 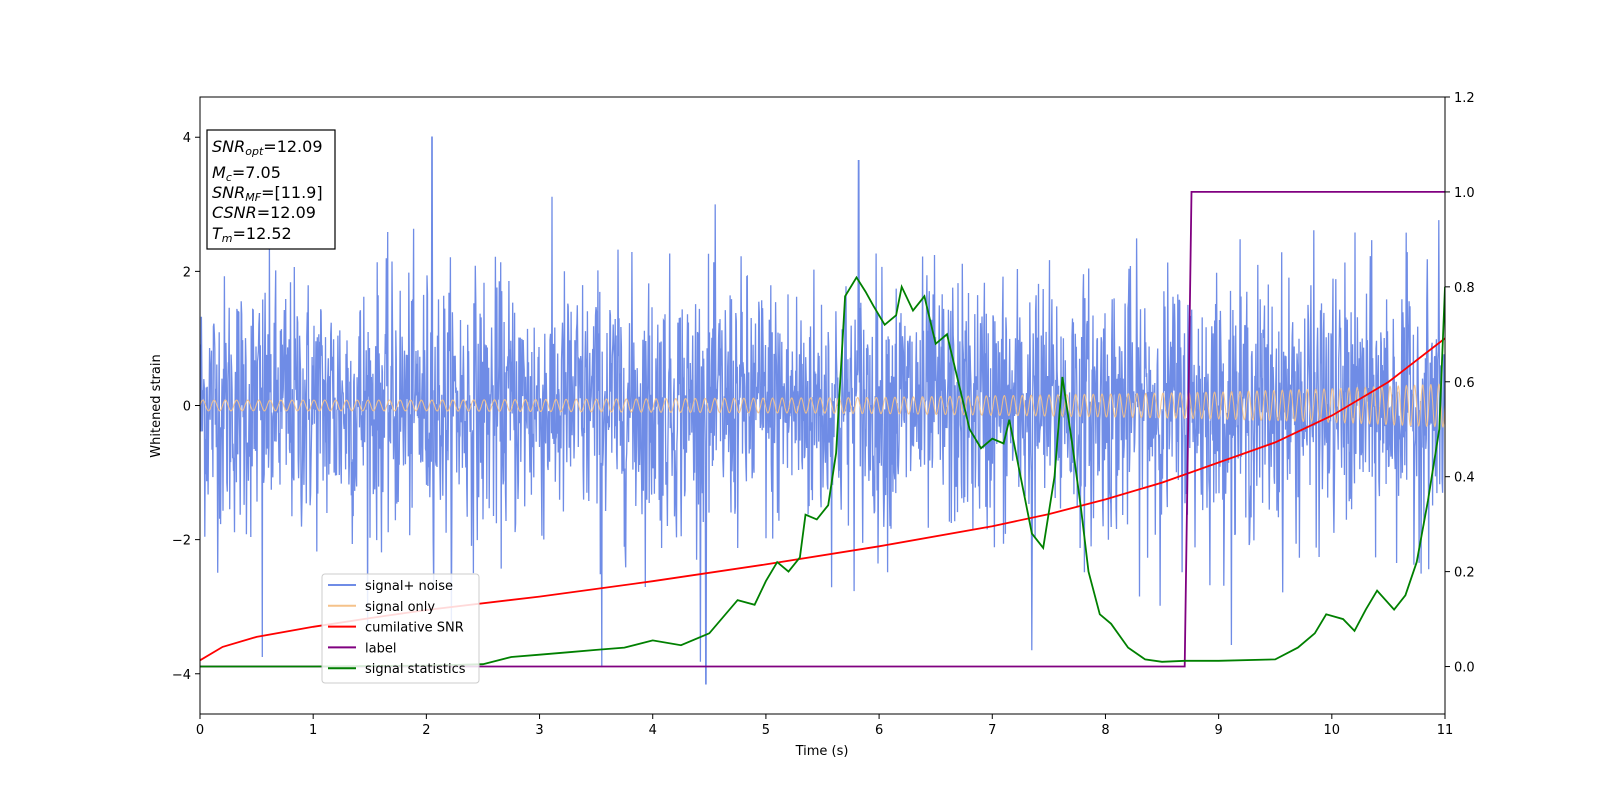 I want to click on y2-tick-label: 1.2, so click(x=1464, y=98).